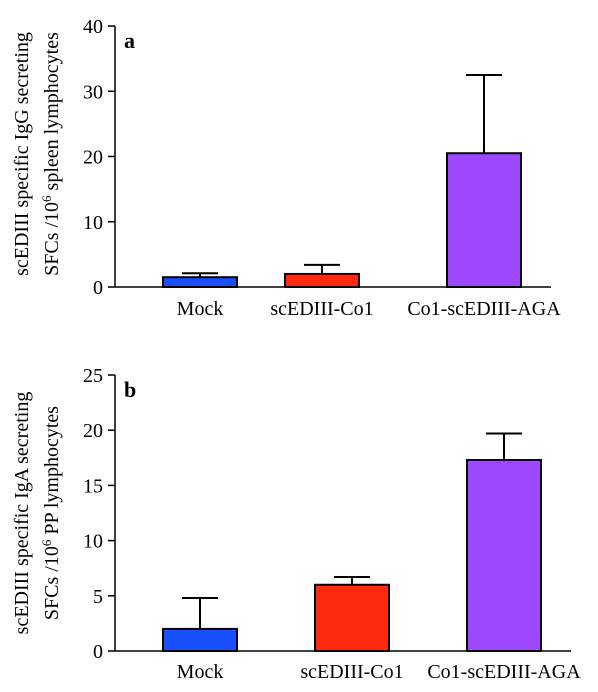  What do you see at coordinates (93, 376) in the screenshot?
I see `y-tick-label: 25` at bounding box center [93, 376].